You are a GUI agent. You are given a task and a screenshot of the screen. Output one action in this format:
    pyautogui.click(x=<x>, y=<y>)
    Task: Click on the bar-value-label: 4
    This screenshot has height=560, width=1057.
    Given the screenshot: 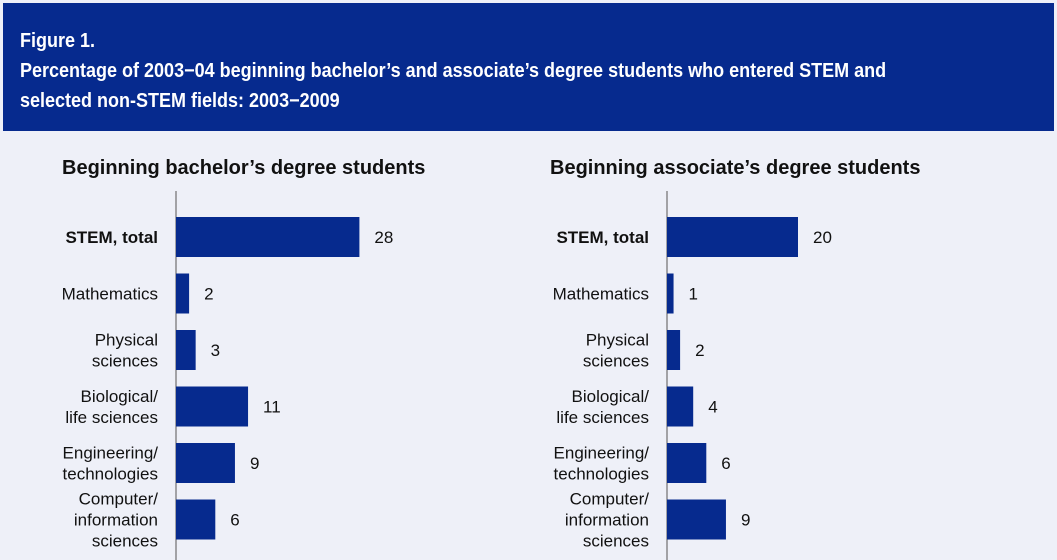 What is the action you would take?
    pyautogui.click(x=712, y=407)
    